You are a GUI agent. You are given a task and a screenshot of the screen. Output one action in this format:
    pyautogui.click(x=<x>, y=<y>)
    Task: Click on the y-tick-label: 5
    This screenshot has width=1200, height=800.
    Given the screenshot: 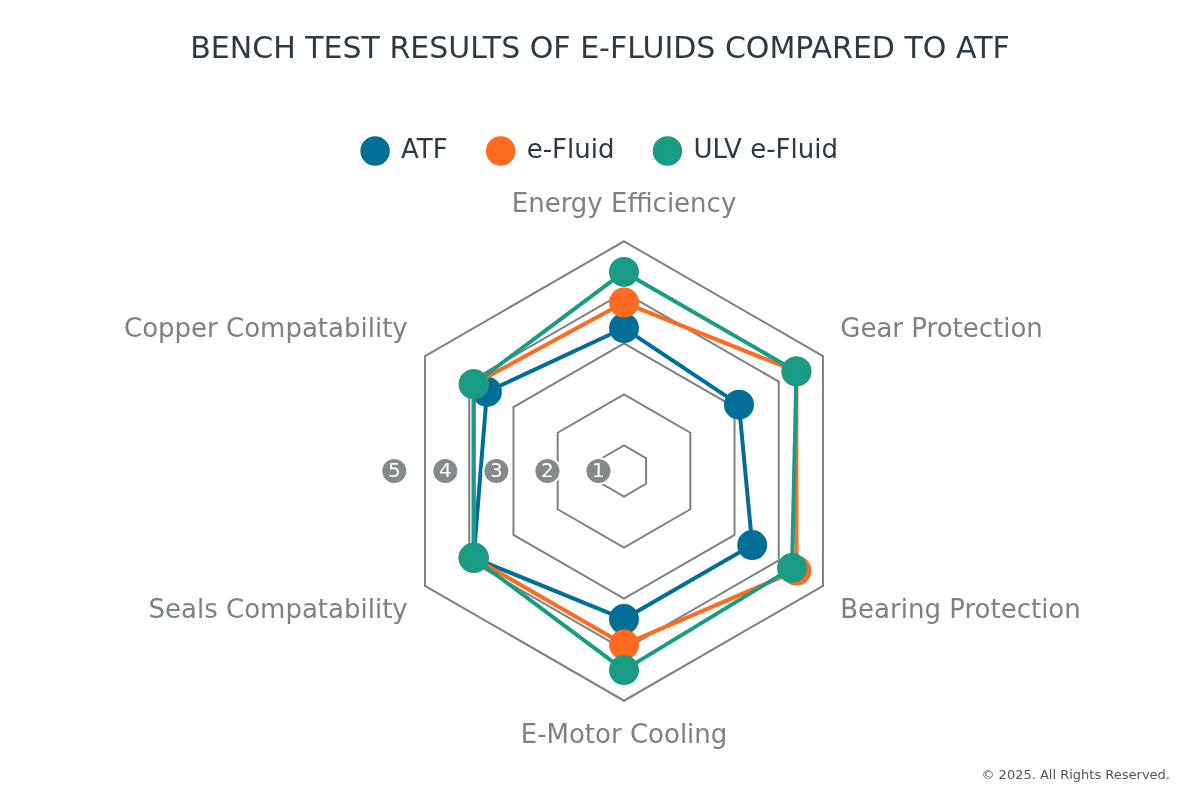 What is the action you would take?
    pyautogui.click(x=394, y=470)
    